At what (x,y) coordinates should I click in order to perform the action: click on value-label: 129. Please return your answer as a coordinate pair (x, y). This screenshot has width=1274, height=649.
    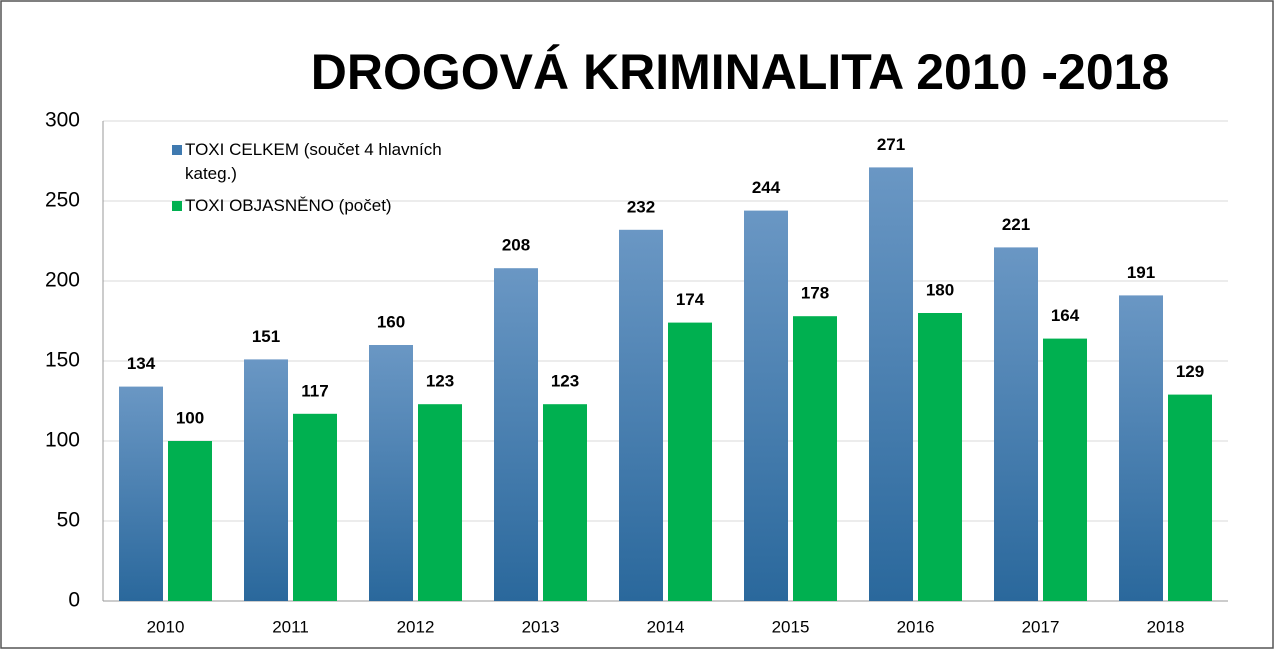
    Looking at the image, I should click on (1190, 371).